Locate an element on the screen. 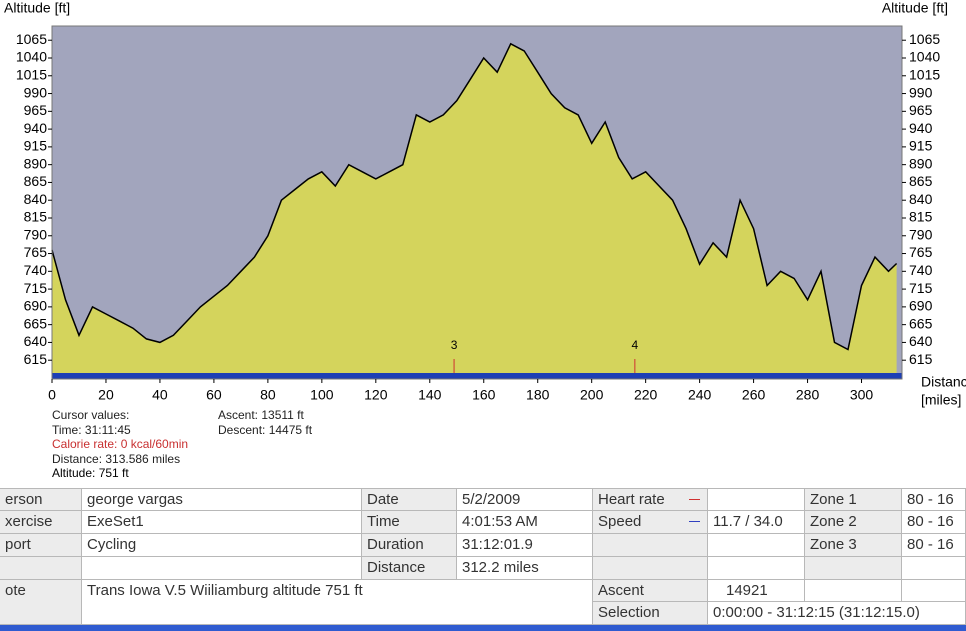 Image resolution: width=966 pixels, height=631 pixels. table-cell: Date is located at coordinates (409, 500).